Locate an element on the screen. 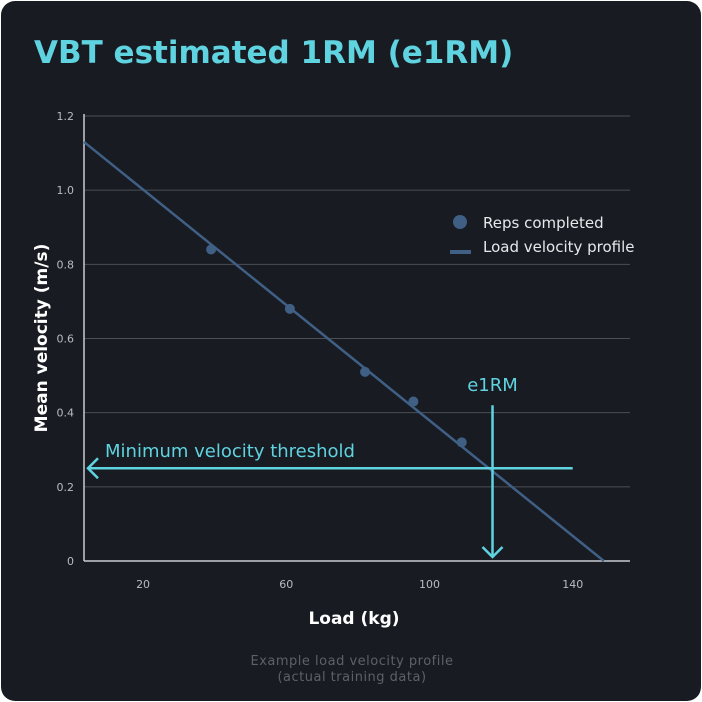  threshold-label: Minimum velocity threshold is located at coordinates (230, 451).